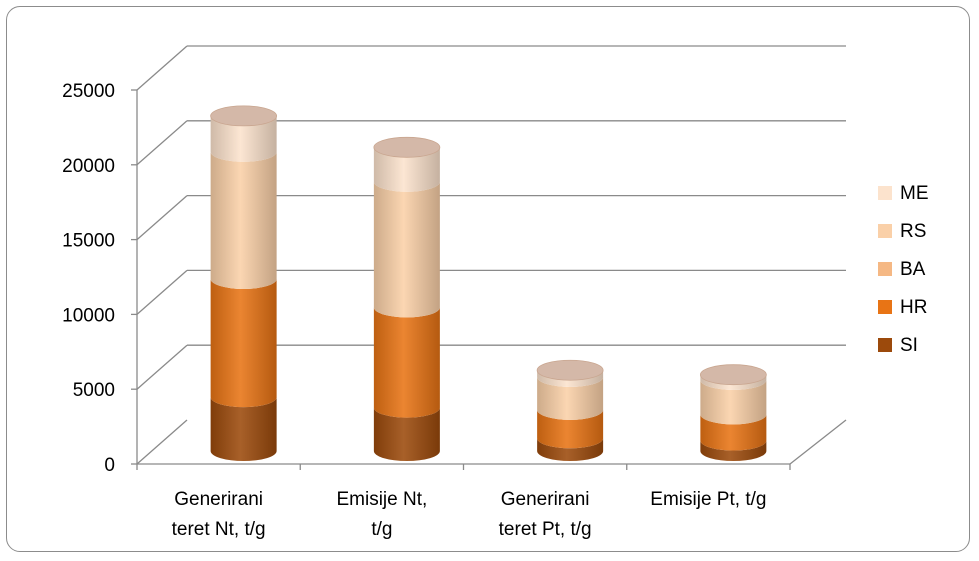 This screenshot has height=561, width=979. I want to click on x-category-label: Emisije Nt,, so click(381, 499).